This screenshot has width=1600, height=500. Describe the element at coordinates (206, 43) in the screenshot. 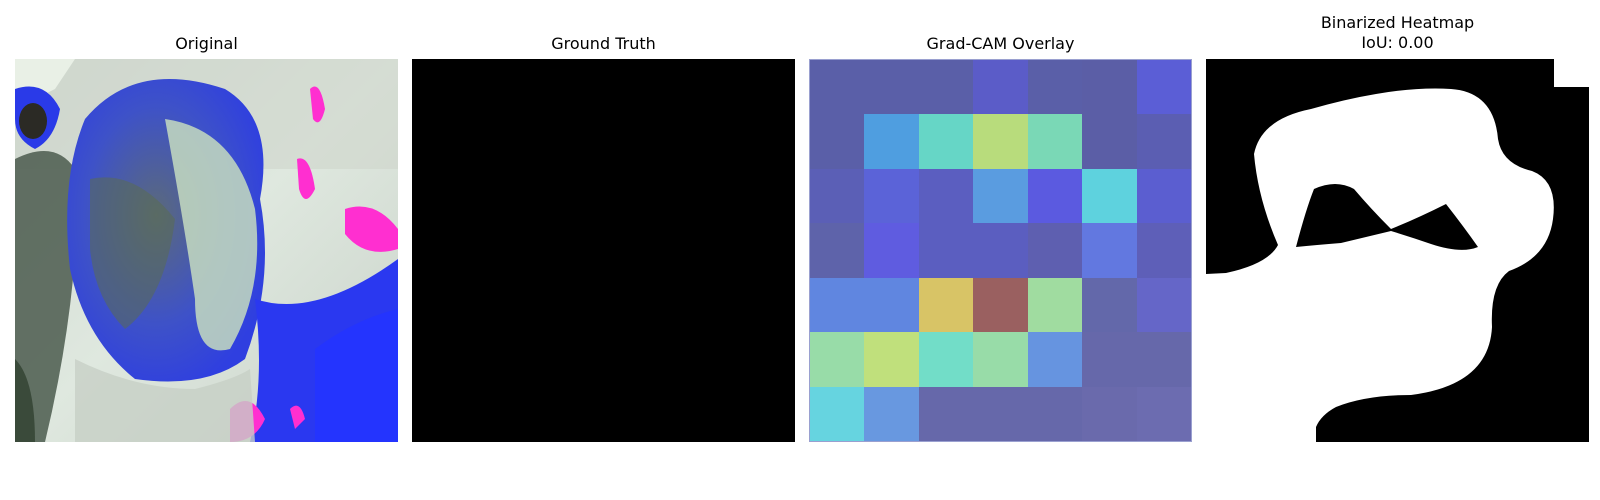

I see `original-title: Original` at that location.